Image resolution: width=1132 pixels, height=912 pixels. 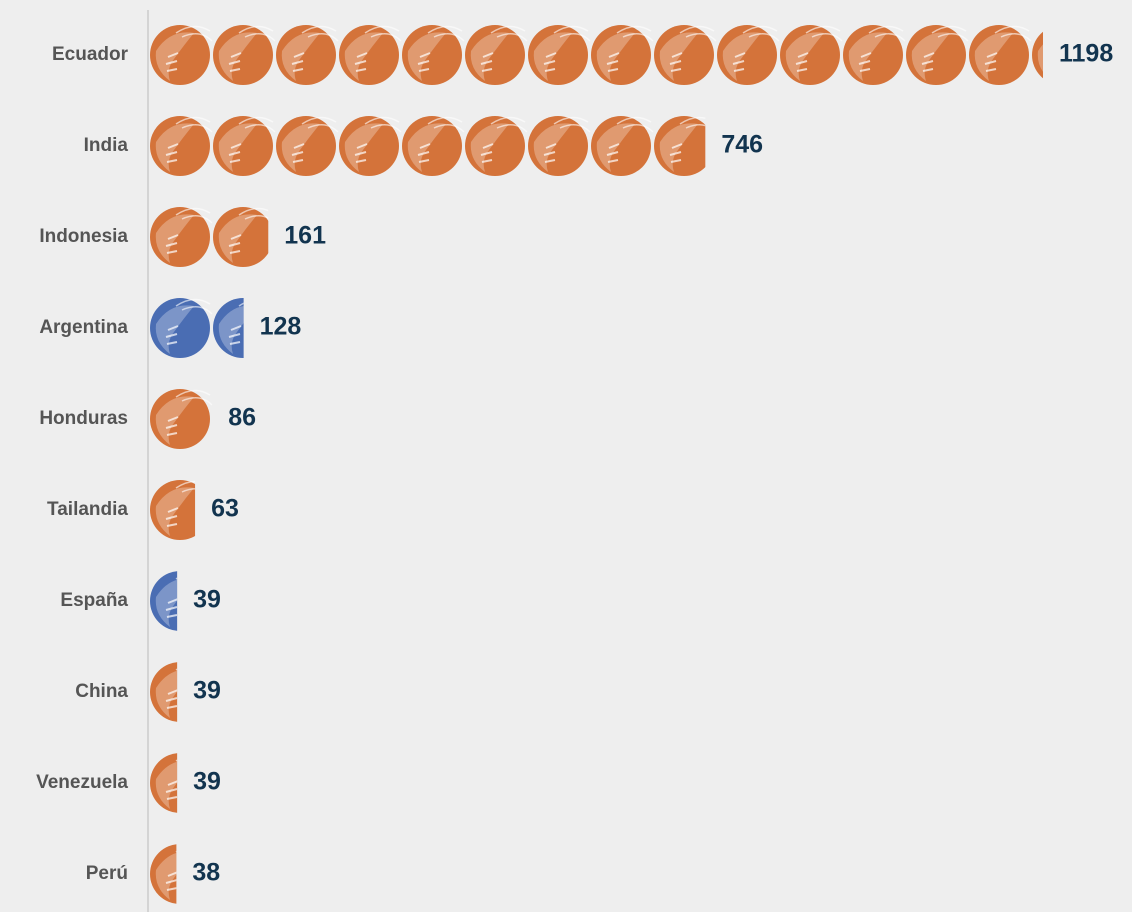 I want to click on value-label: 63, so click(x=225, y=509).